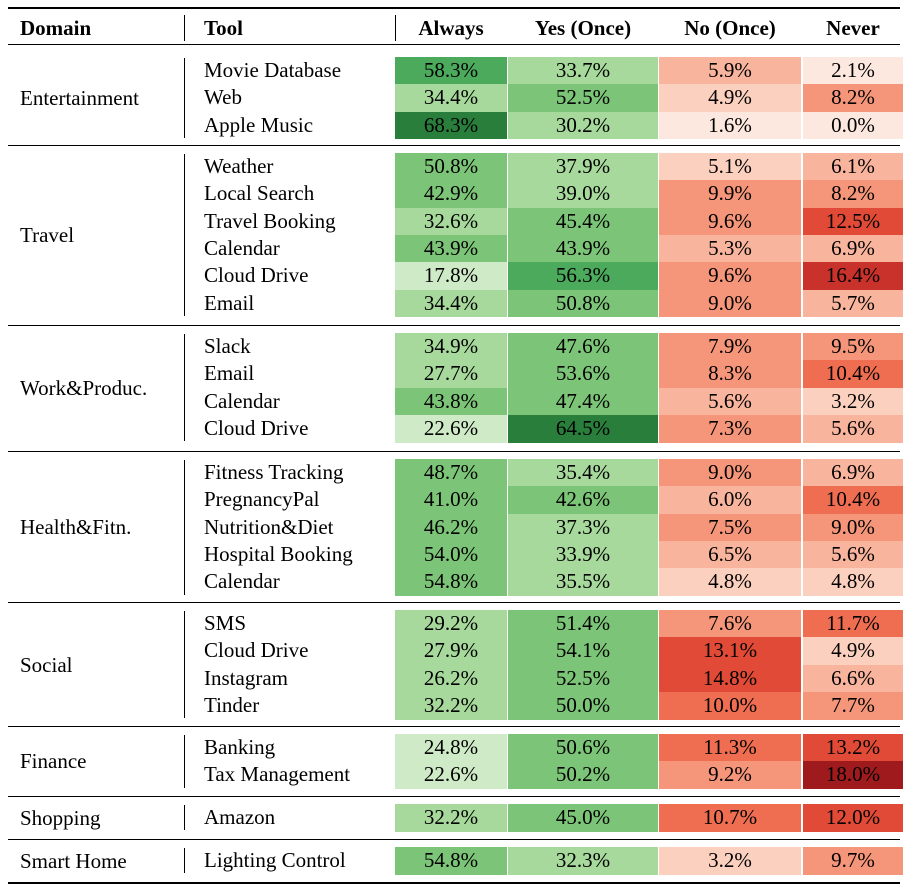 The width and height of the screenshot is (908, 888). Describe the element at coordinates (730, 28) in the screenshot. I see `header-no-once: No (Once)` at that location.